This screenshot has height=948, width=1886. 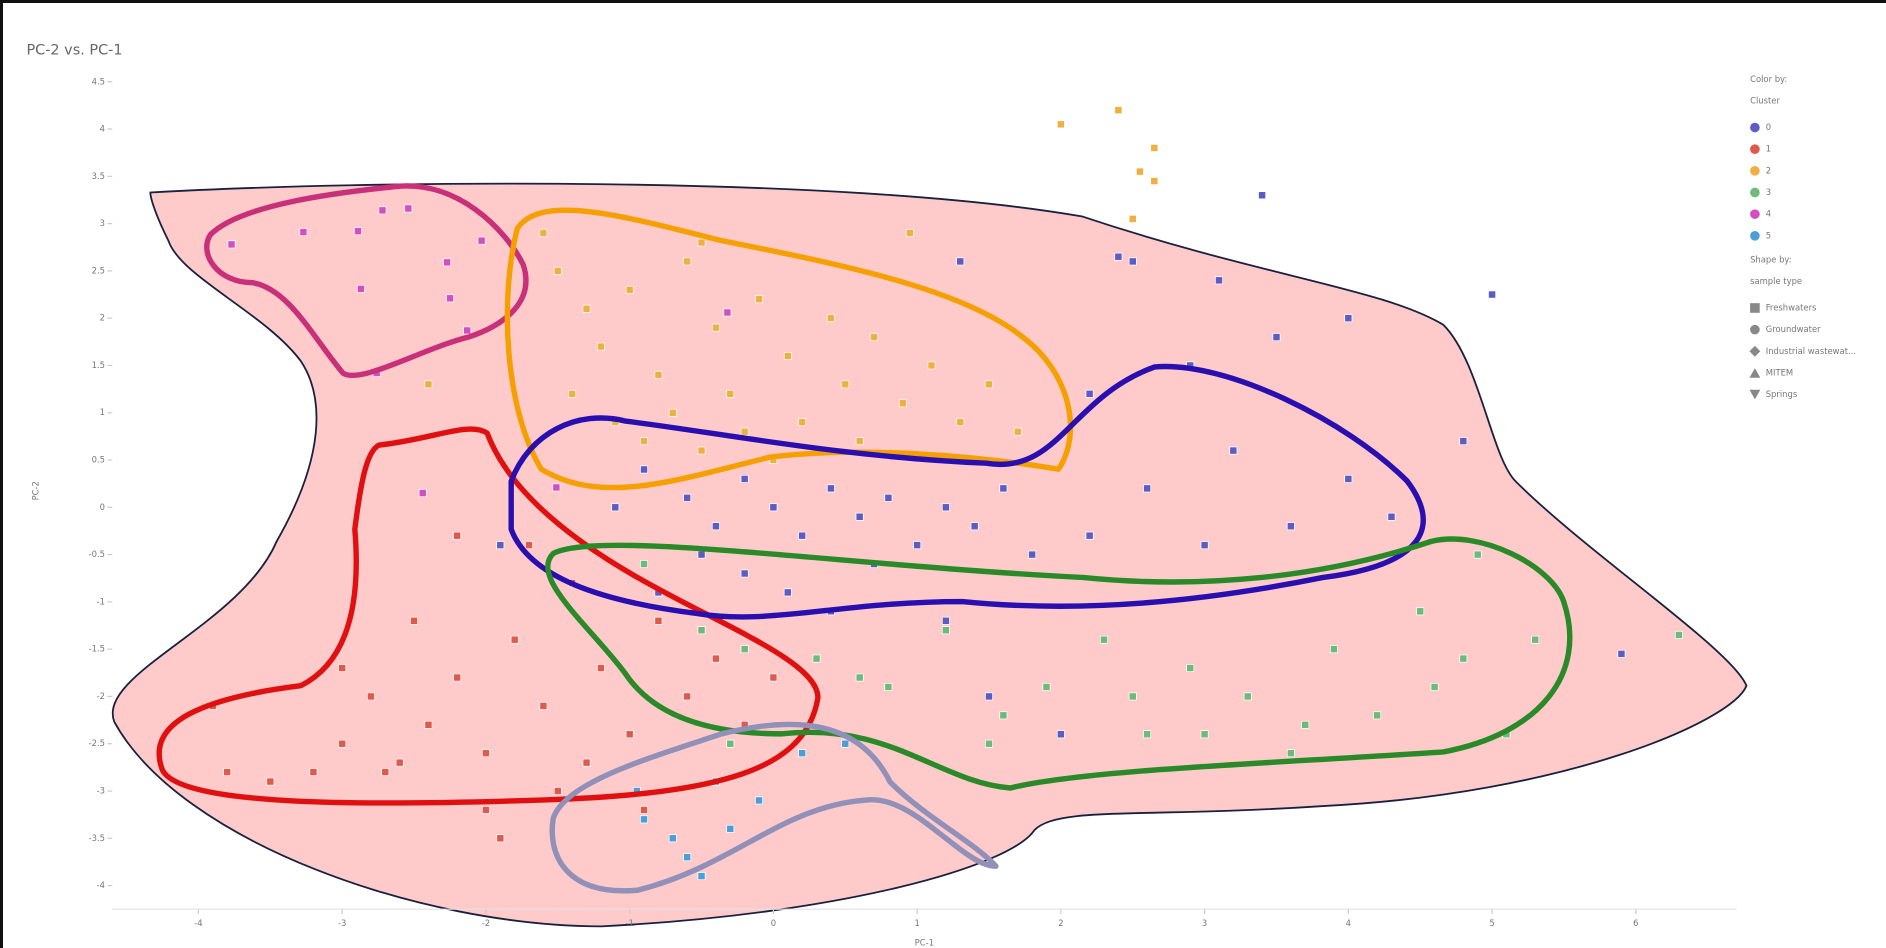 What do you see at coordinates (98, 365) in the screenshot?
I see `y-tick-label: 1.5` at bounding box center [98, 365].